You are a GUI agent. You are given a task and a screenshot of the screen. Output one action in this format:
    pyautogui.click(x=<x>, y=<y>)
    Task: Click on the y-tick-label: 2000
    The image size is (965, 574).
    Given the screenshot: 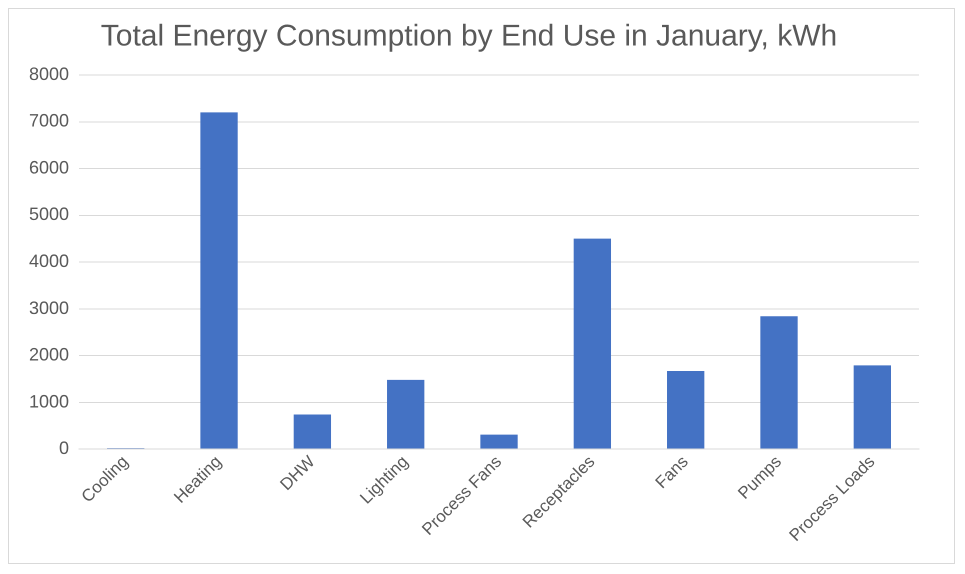 What is the action you would take?
    pyautogui.click(x=49, y=354)
    